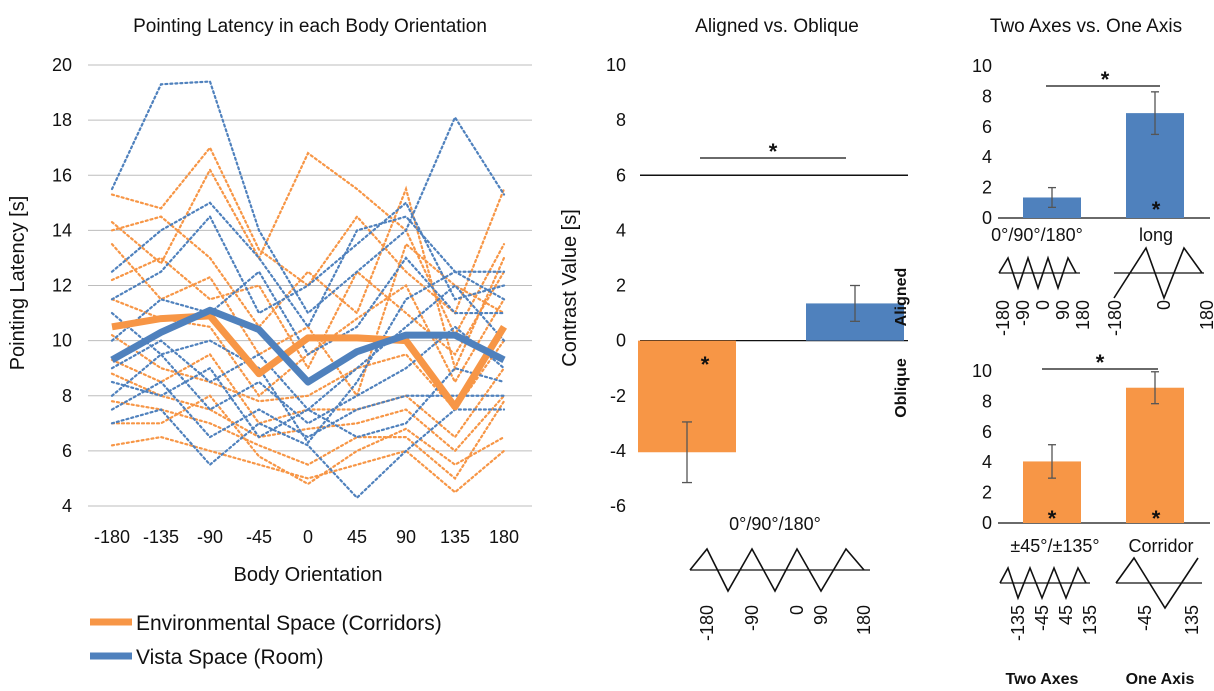  What do you see at coordinates (987, 188) in the screenshot?
I see `small-y-tick-2-2: 2` at bounding box center [987, 188].